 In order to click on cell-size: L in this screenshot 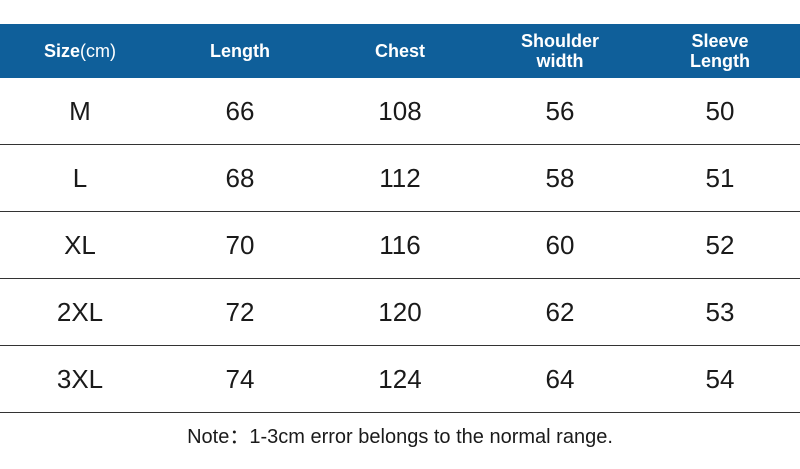, I will do `click(80, 178)`.